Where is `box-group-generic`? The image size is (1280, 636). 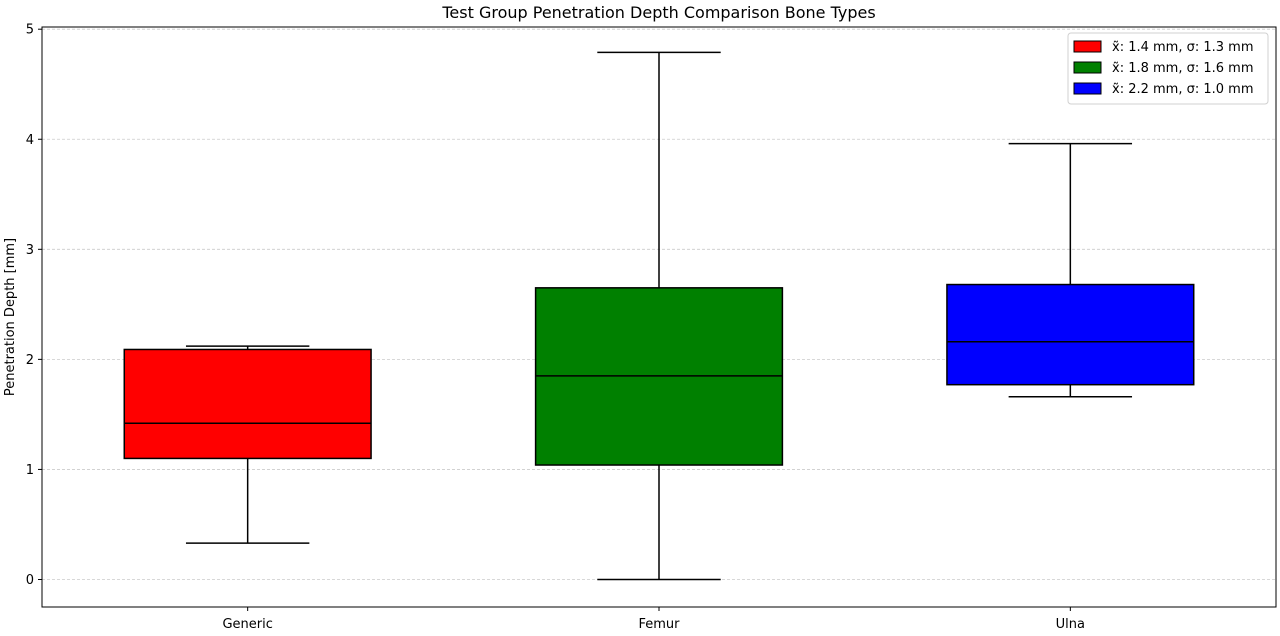
box-group-generic is located at coordinates (247, 444).